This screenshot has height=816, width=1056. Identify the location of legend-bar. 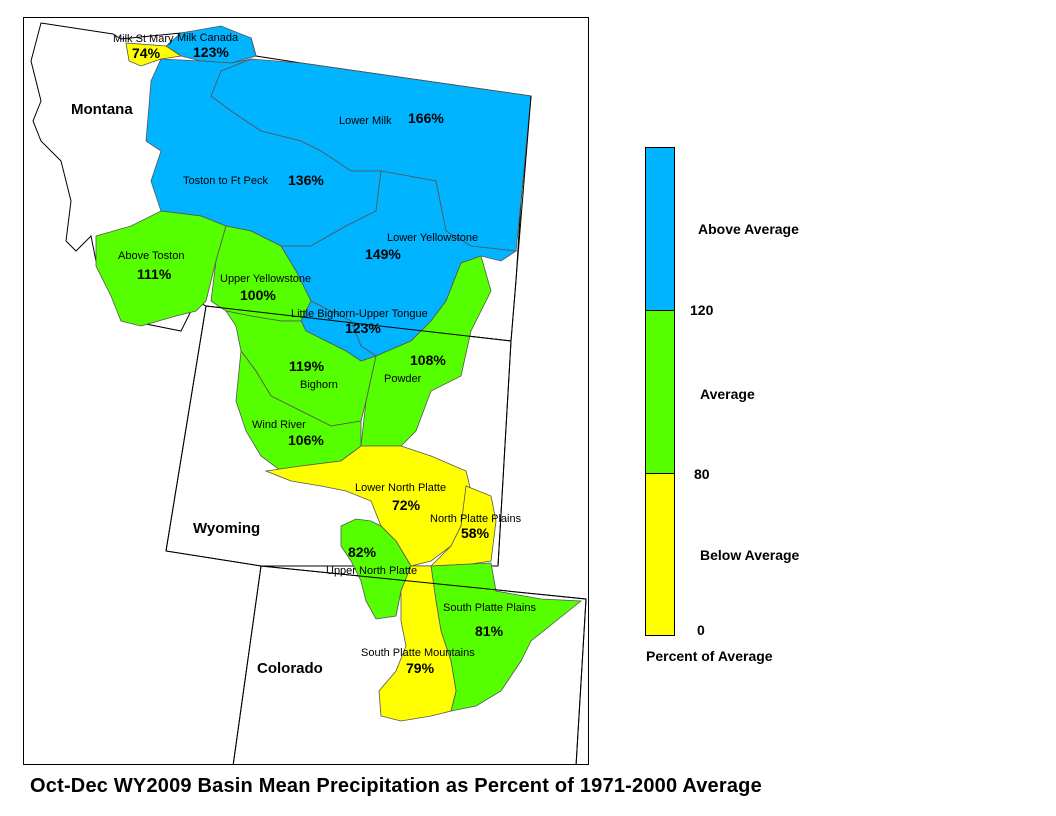
(660, 391).